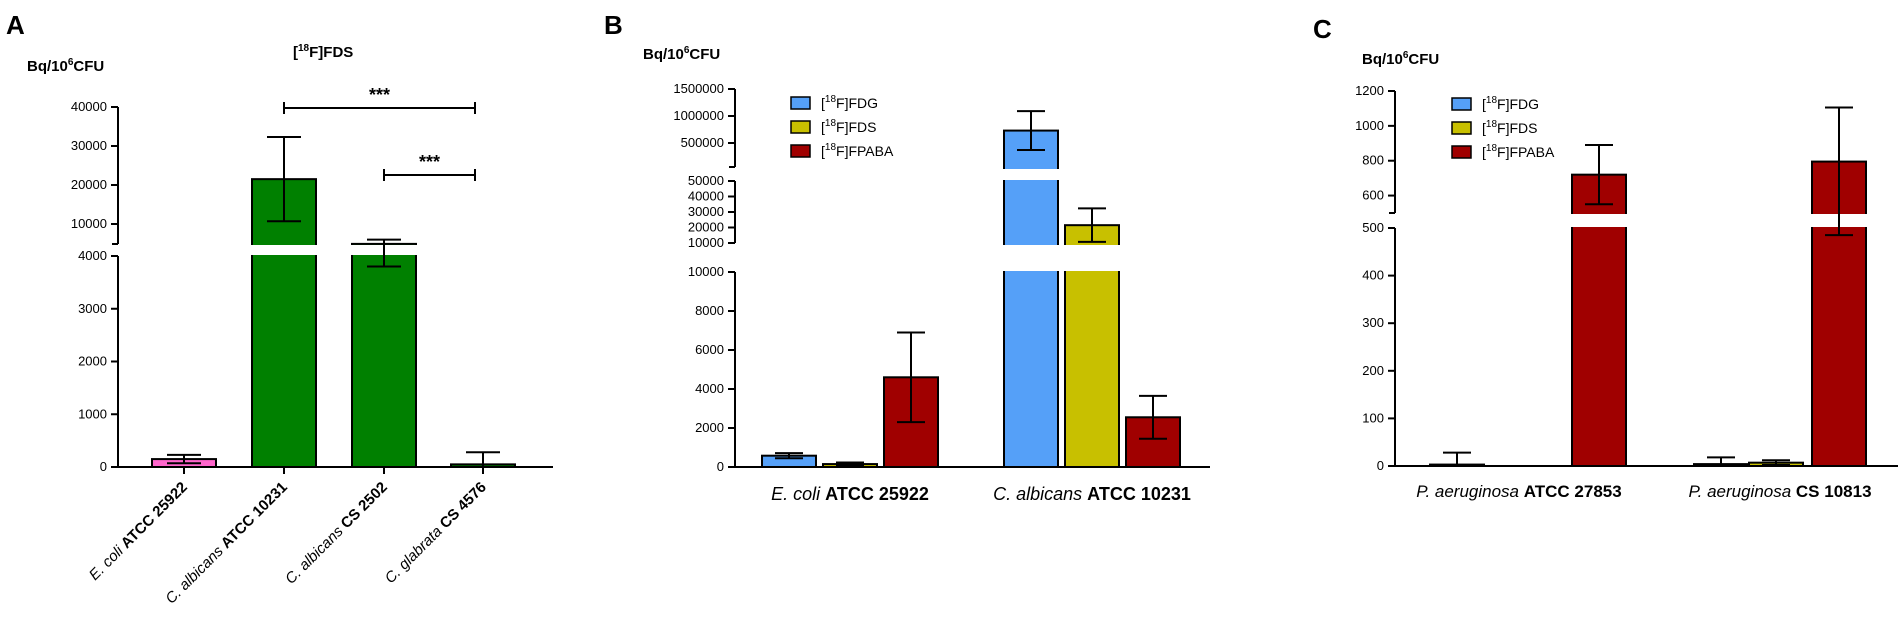  What do you see at coordinates (1373, 160) in the screenshot?
I see `y-tick-label-c: 800` at bounding box center [1373, 160].